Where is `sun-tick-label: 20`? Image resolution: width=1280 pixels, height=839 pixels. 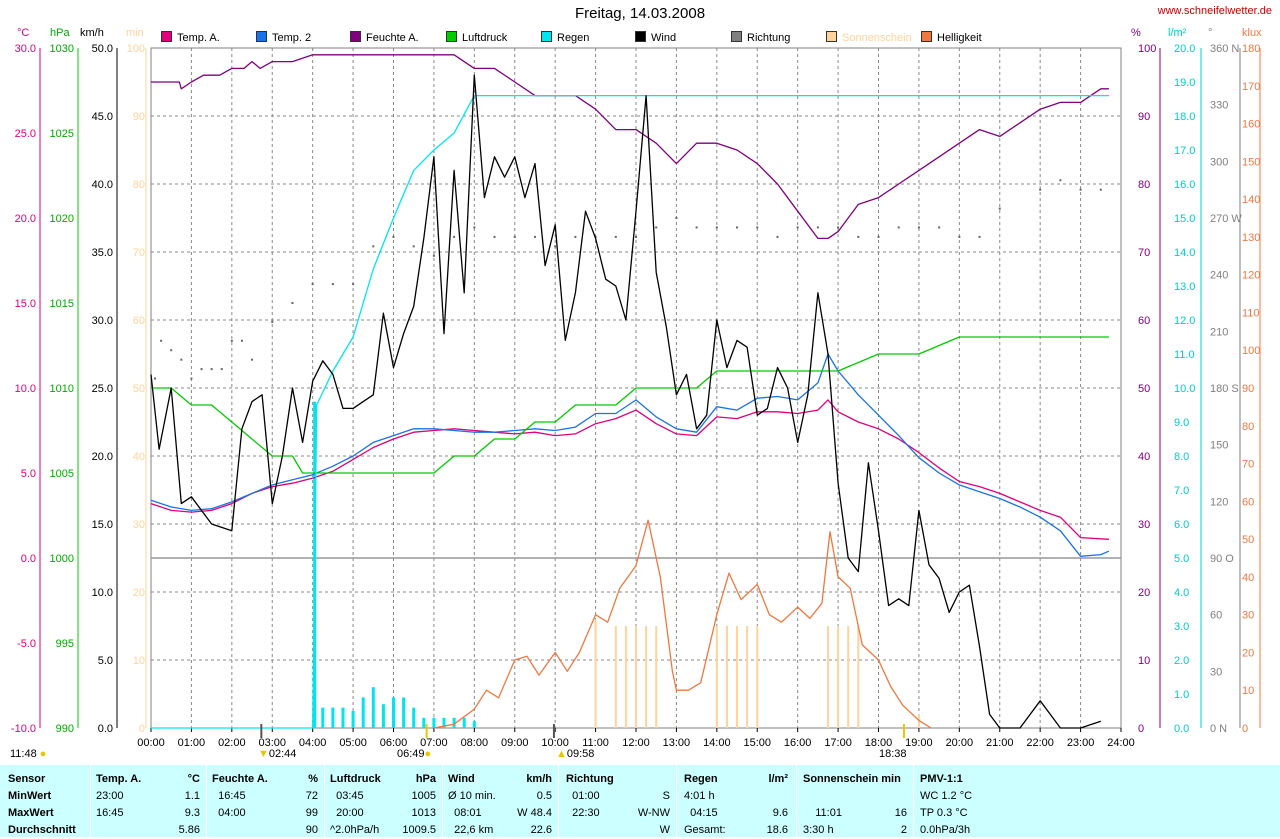
sun-tick-label: 20 is located at coordinates (139, 593).